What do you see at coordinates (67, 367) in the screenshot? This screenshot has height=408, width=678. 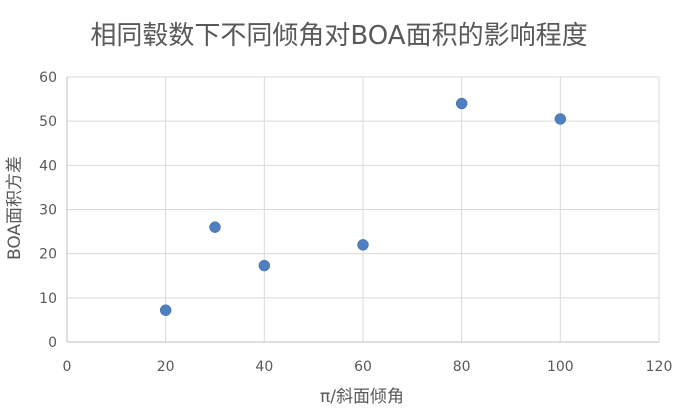 I see `x-tick-label: 0` at bounding box center [67, 367].